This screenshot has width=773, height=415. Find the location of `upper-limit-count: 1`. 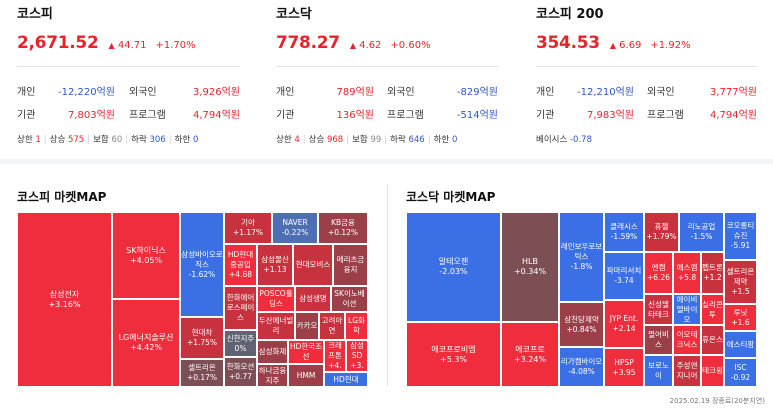

upper-limit-count: 1 is located at coordinates (38, 140).